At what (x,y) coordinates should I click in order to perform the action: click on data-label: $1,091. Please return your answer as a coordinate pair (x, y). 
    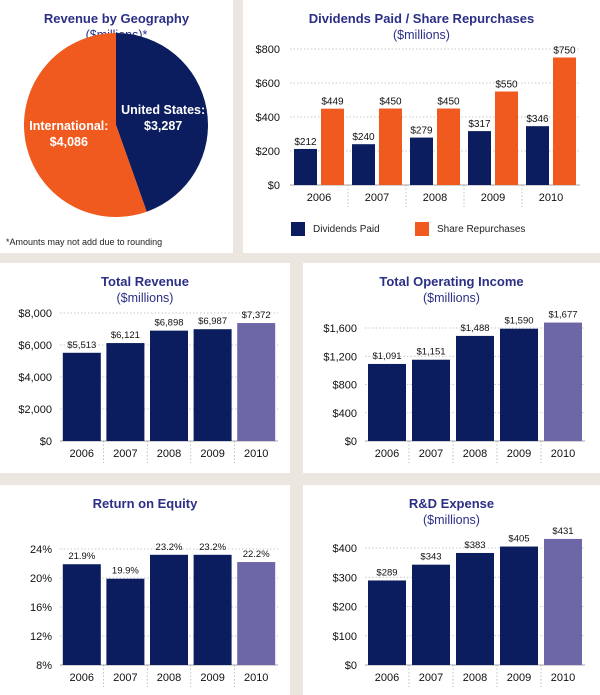
    Looking at the image, I should click on (386, 356).